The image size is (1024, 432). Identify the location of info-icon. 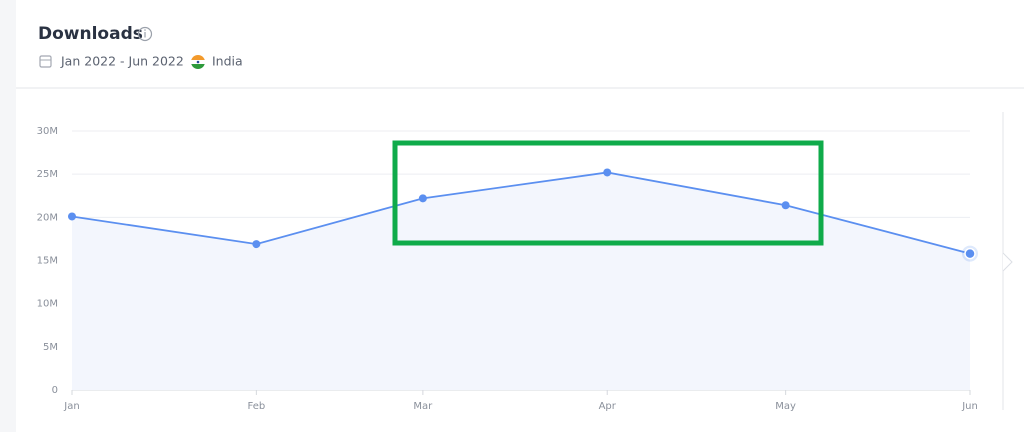
(145, 34).